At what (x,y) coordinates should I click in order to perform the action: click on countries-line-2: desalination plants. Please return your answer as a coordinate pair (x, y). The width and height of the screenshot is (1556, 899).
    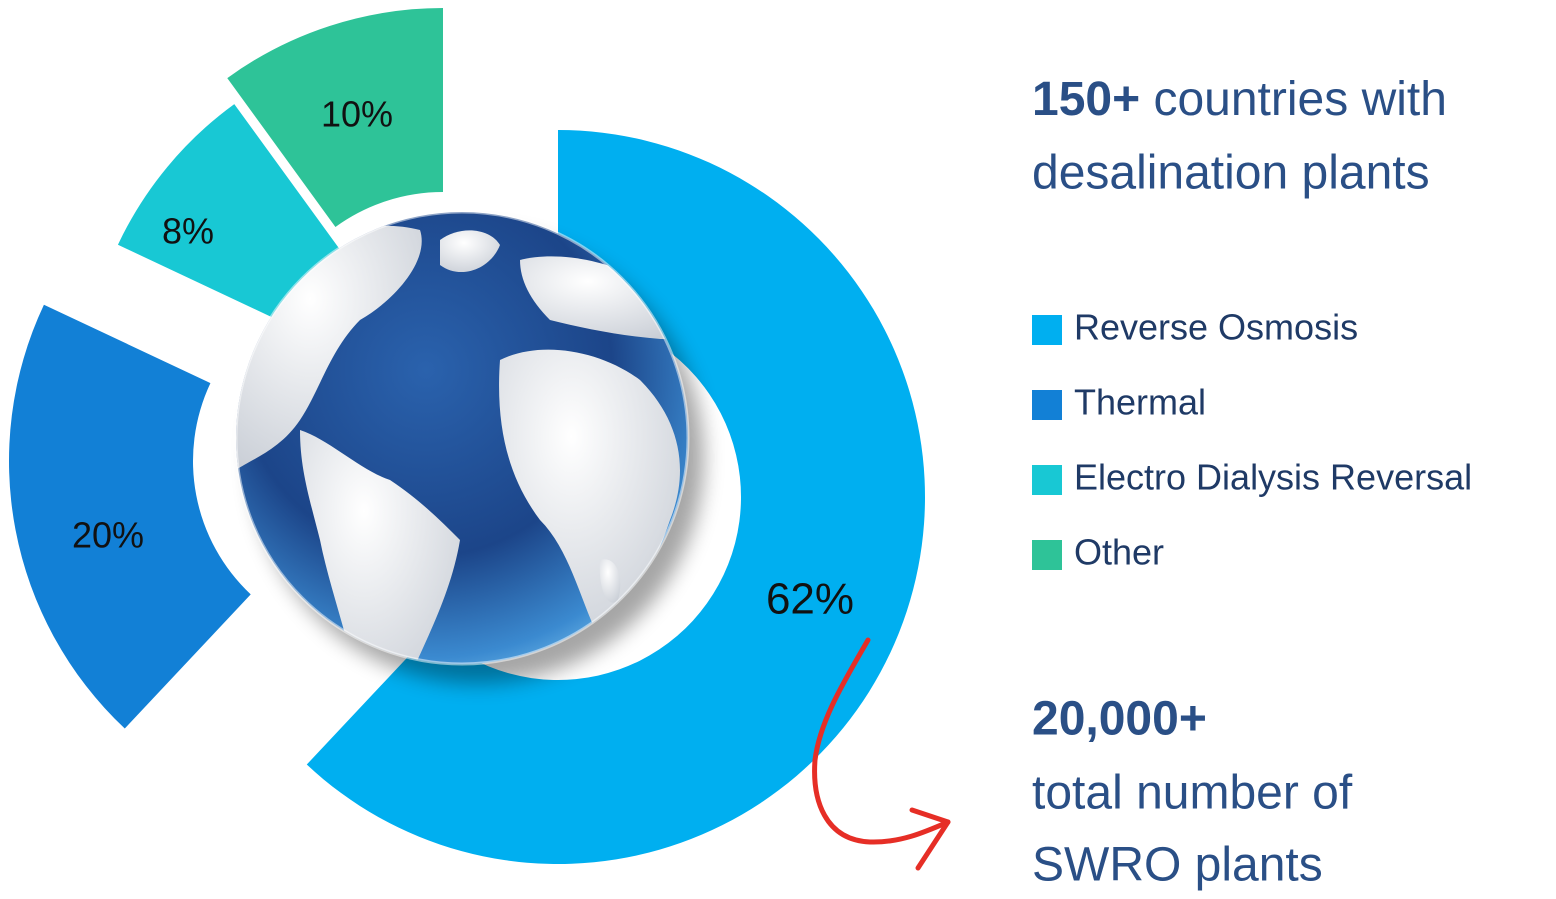
    Looking at the image, I should click on (1231, 173).